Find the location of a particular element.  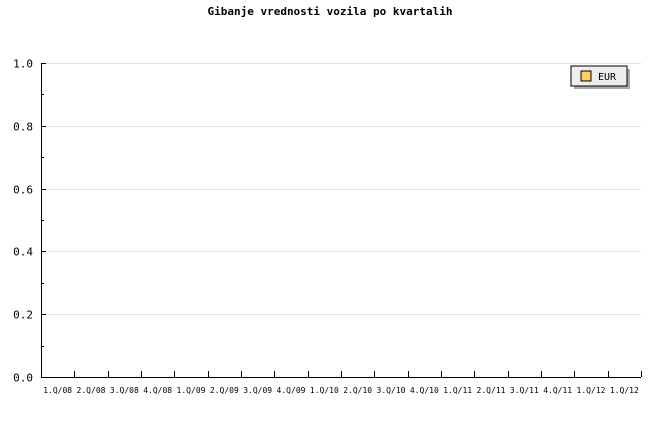

x-tick-label: 4.Q/09 is located at coordinates (291, 390).